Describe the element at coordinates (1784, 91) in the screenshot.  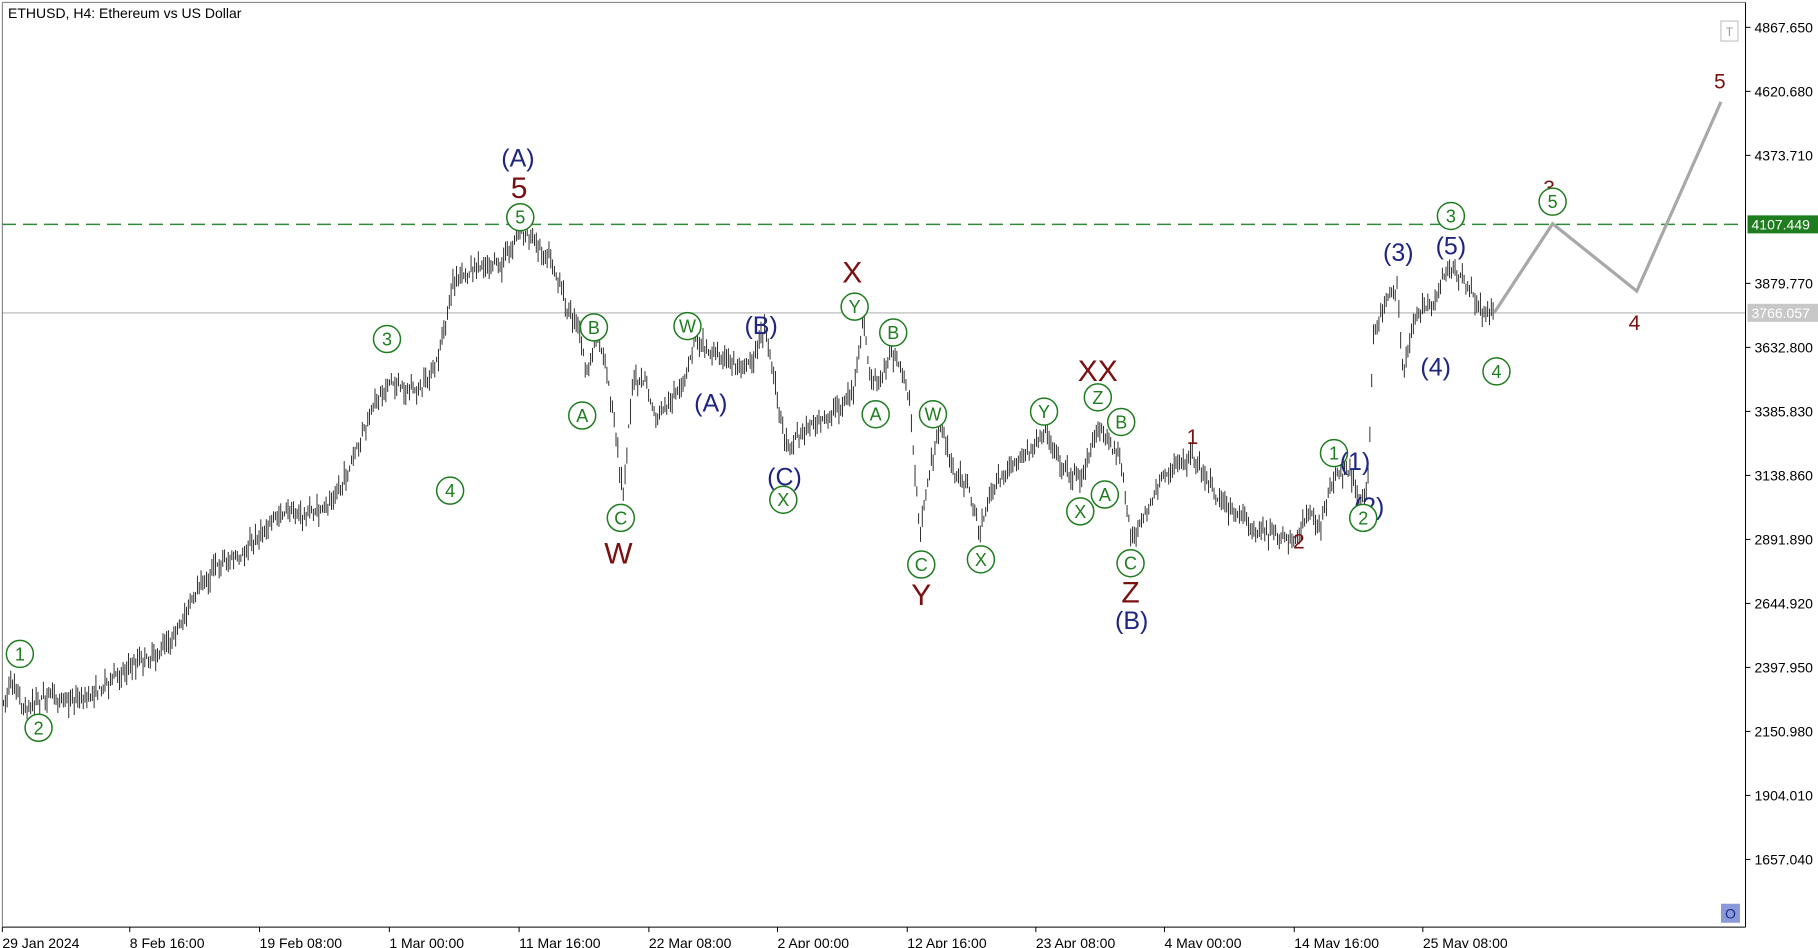
I see `price-tick-label: 4620.680` at that location.